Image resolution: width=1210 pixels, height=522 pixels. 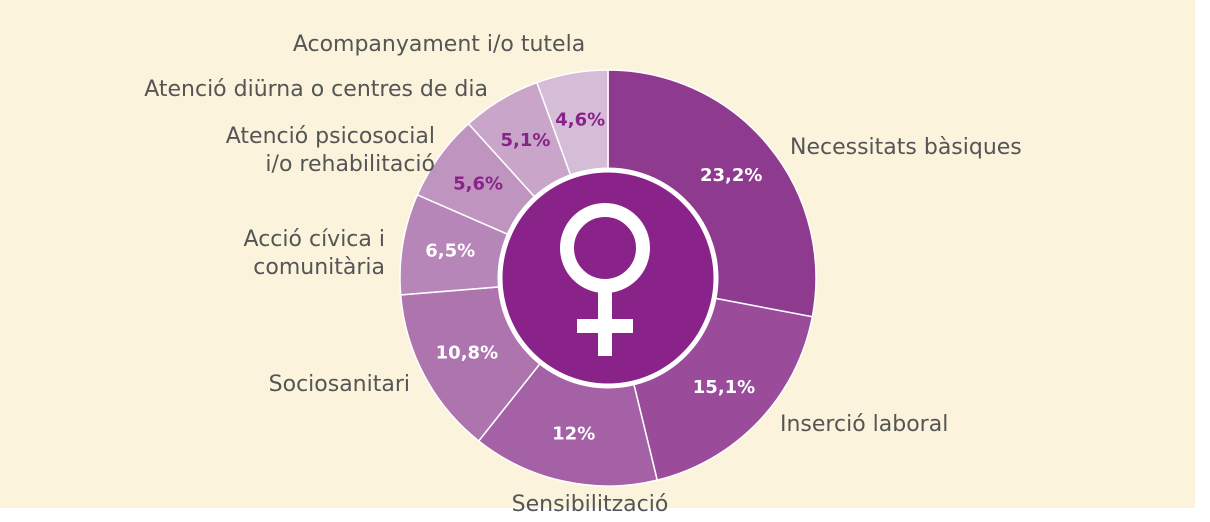 What do you see at coordinates (467, 352) in the screenshot?
I see `value-label: 10,8%` at bounding box center [467, 352].